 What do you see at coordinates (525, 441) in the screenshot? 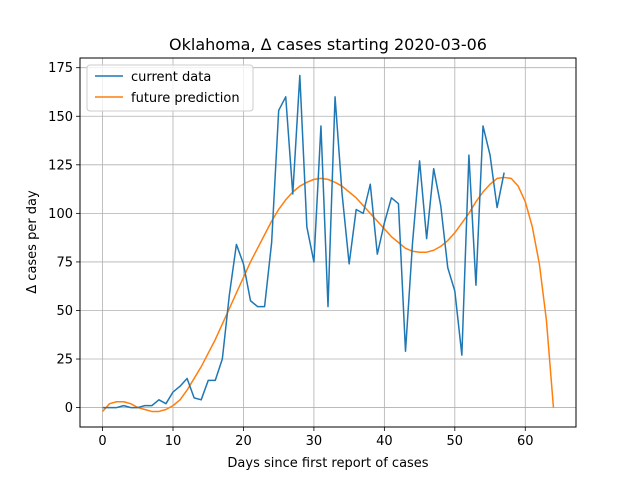
I see `x-tick-label: 60` at bounding box center [525, 441].